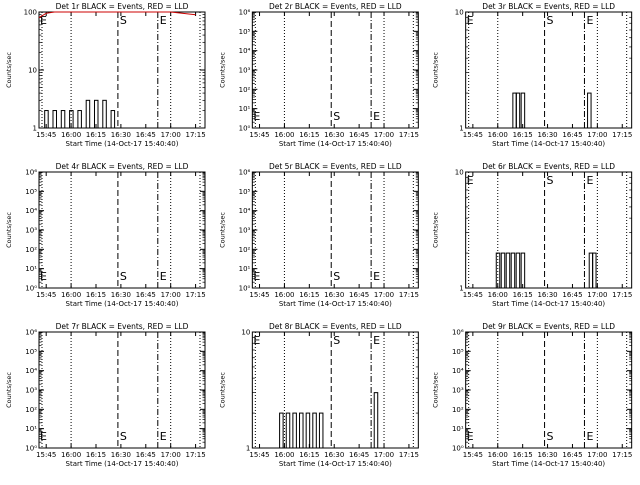 The height and width of the screenshot is (485, 640). What do you see at coordinates (122, 6) in the screenshot?
I see `chart-title: Det 1r BLACK = Events, RED = LLD` at bounding box center [122, 6].